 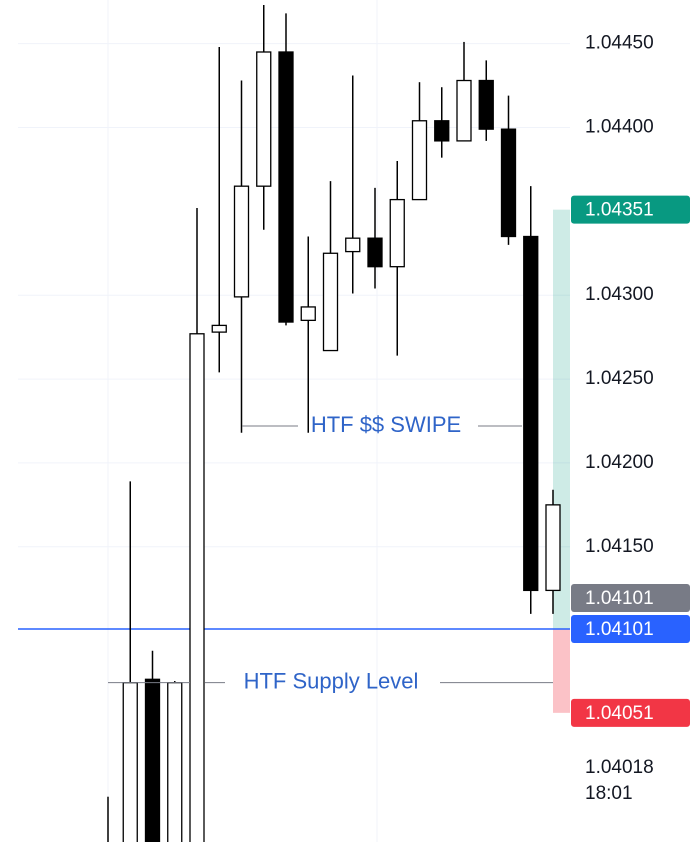 I want to click on entry-label-box, so click(x=630, y=628).